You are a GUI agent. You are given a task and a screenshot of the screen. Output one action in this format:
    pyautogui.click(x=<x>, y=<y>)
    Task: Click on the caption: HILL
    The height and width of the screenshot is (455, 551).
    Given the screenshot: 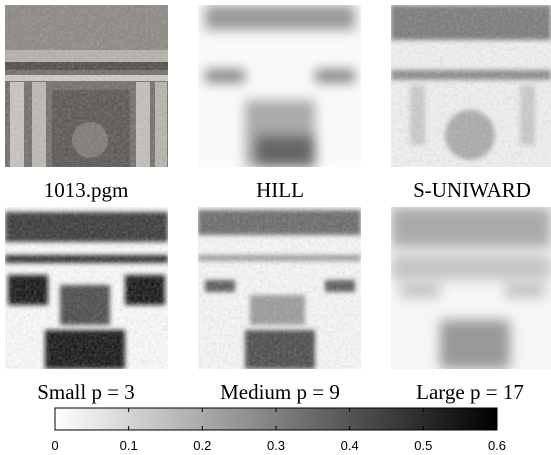 What is the action you would take?
    pyautogui.click(x=280, y=190)
    